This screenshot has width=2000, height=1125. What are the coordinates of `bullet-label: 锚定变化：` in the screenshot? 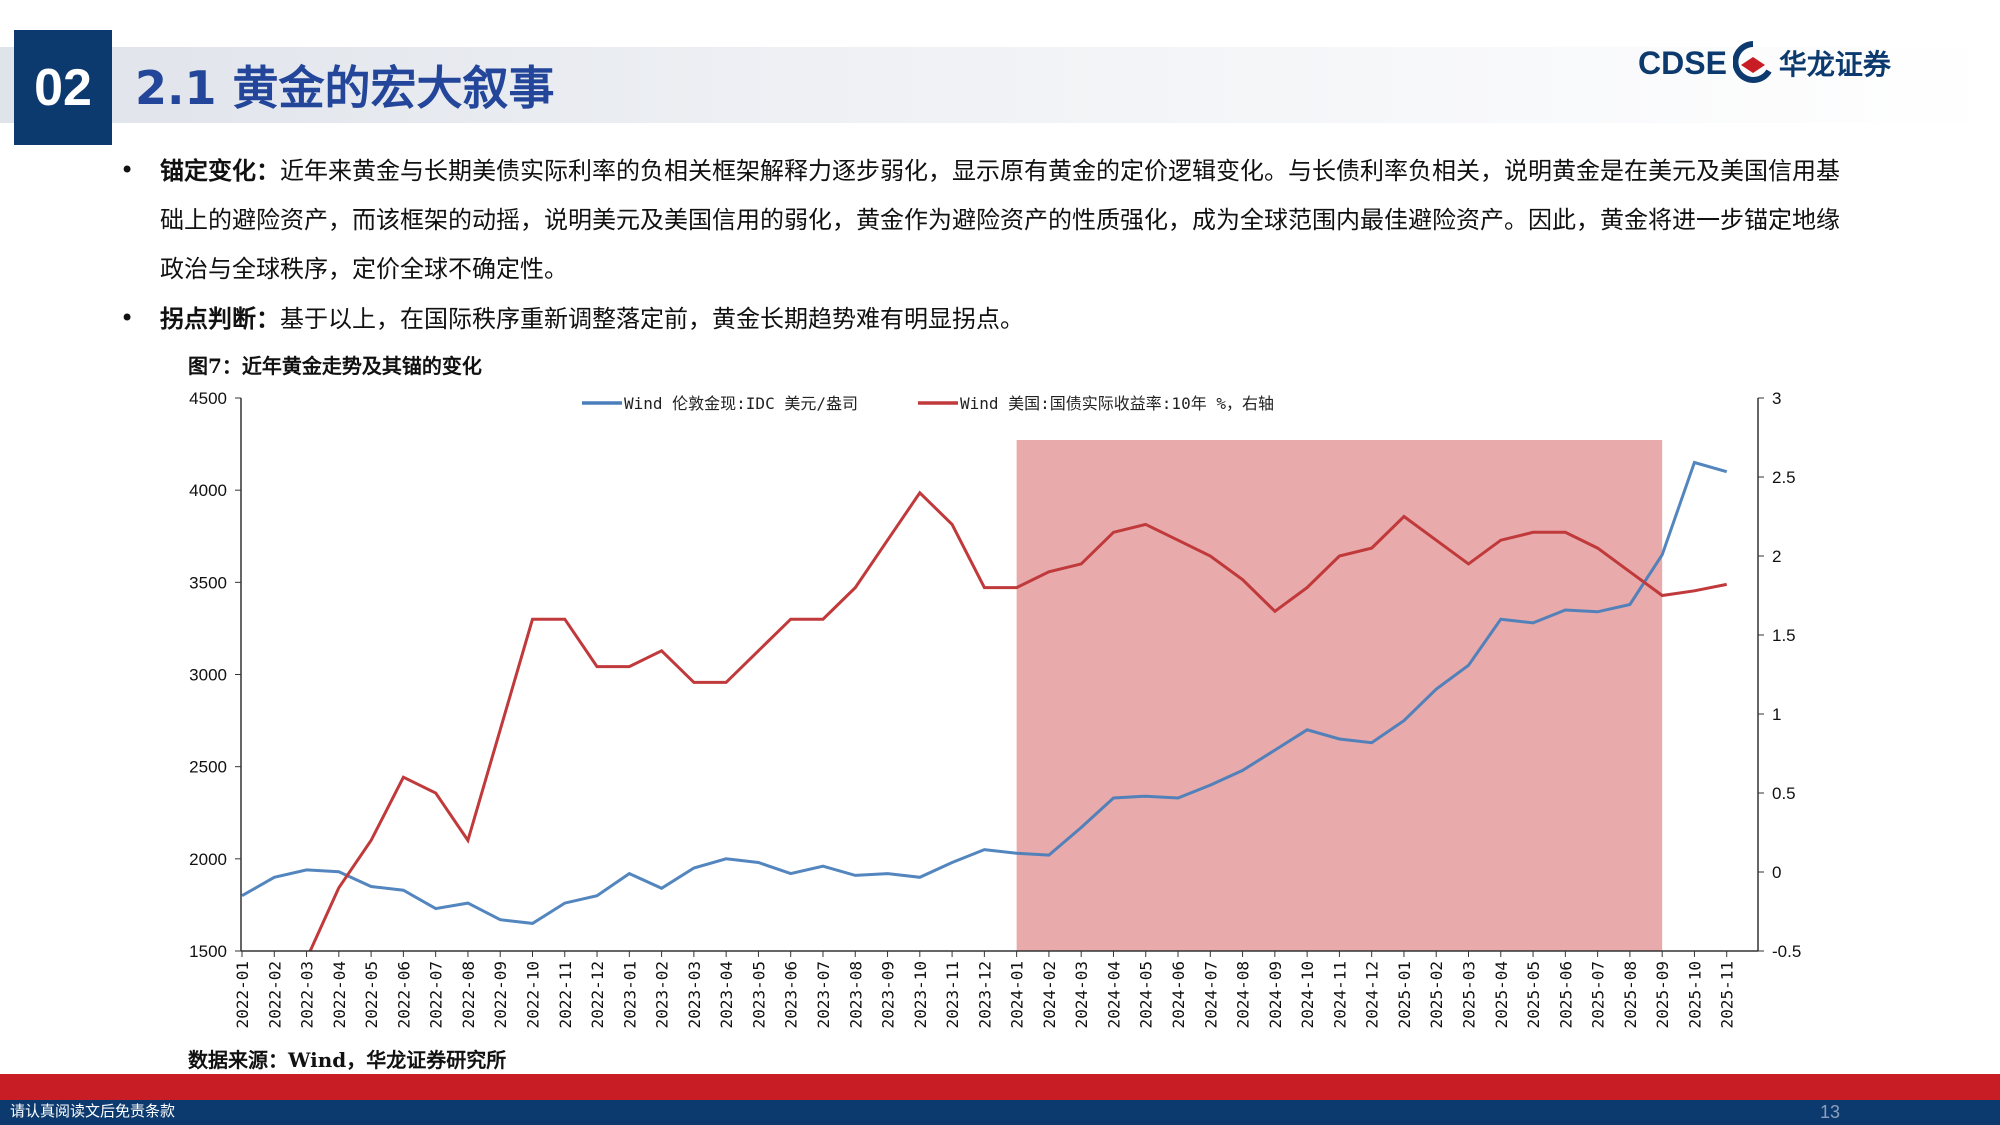 It's located at (220, 170).